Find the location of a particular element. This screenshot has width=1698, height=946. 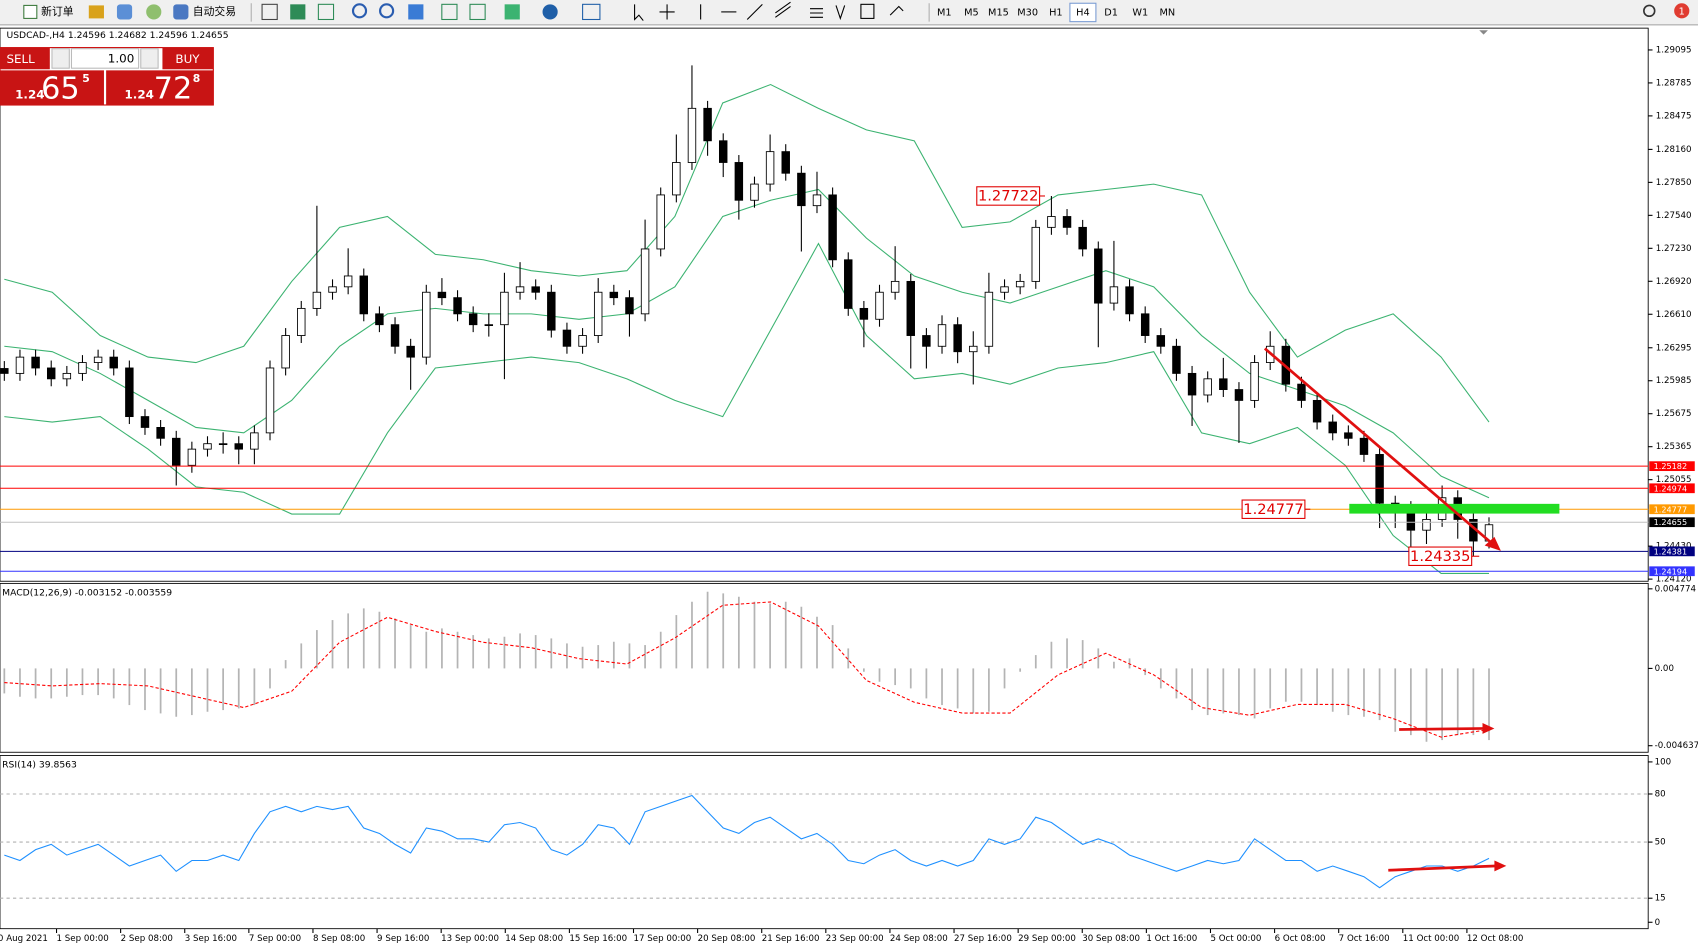

trendline-tool is located at coordinates (754, 11).